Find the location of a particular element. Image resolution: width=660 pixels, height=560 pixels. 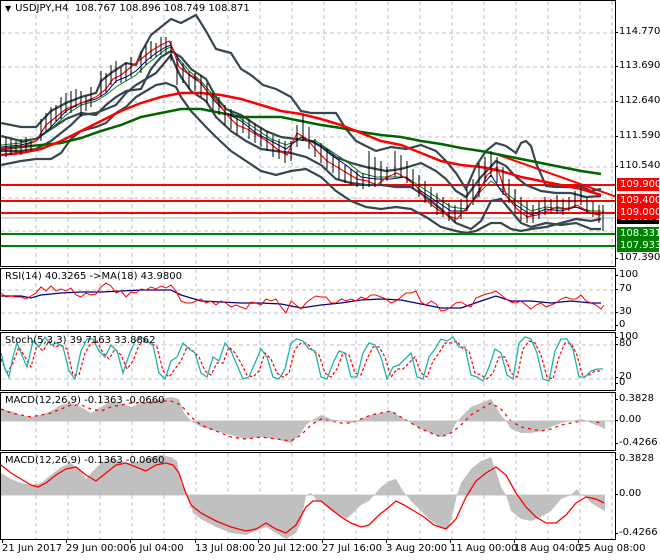

rsi-canvas is located at coordinates (308, 299).